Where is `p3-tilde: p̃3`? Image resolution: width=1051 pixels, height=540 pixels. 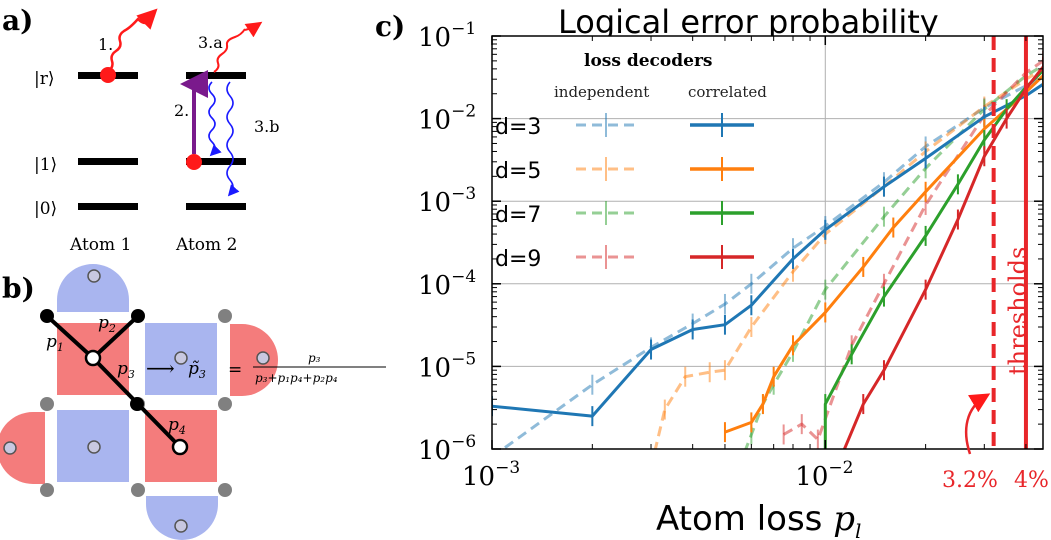
p3-tilde: p̃3 is located at coordinates (197, 370).